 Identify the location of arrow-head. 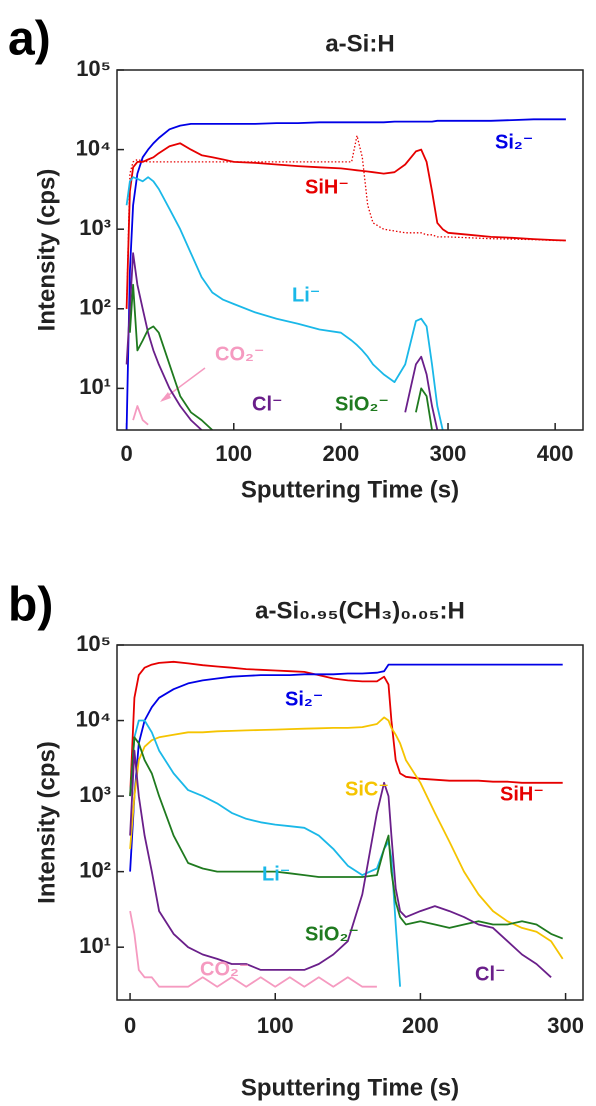
(165, 397).